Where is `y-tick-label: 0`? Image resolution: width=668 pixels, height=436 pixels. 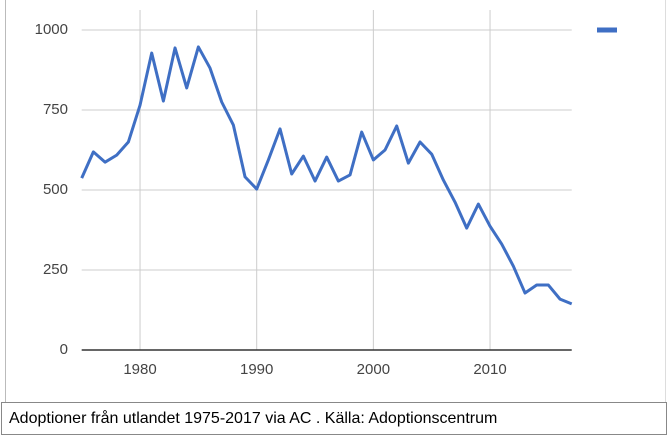 y-tick-label: 0 is located at coordinates (64, 349).